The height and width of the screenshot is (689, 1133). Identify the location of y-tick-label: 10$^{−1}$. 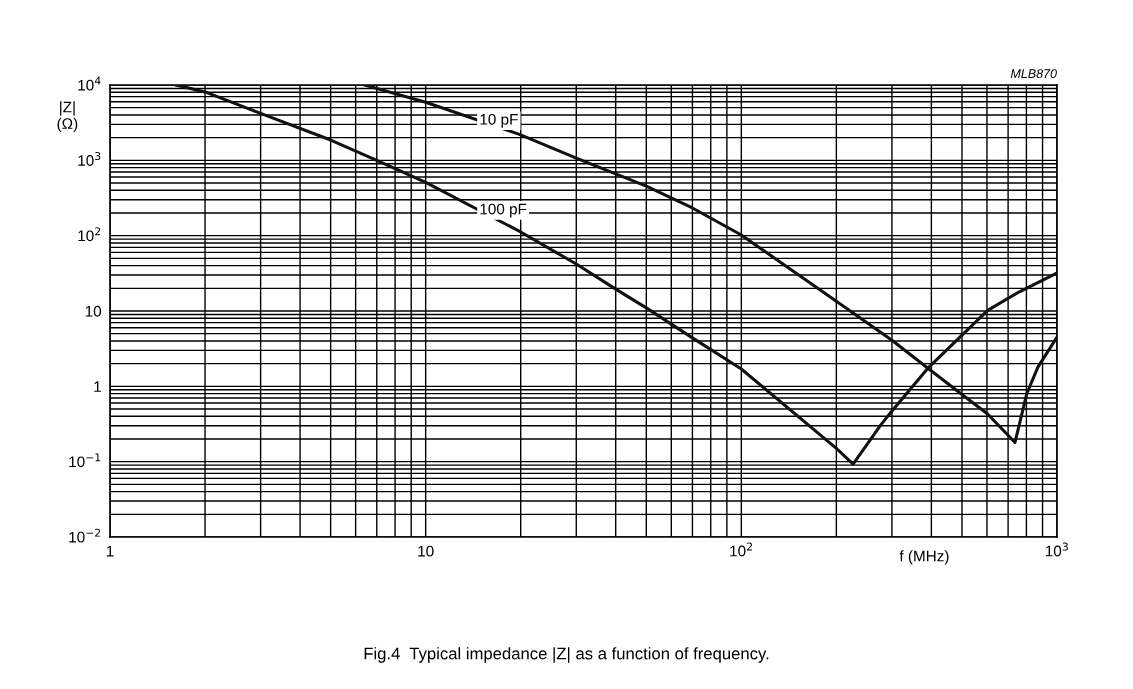
(85, 460).